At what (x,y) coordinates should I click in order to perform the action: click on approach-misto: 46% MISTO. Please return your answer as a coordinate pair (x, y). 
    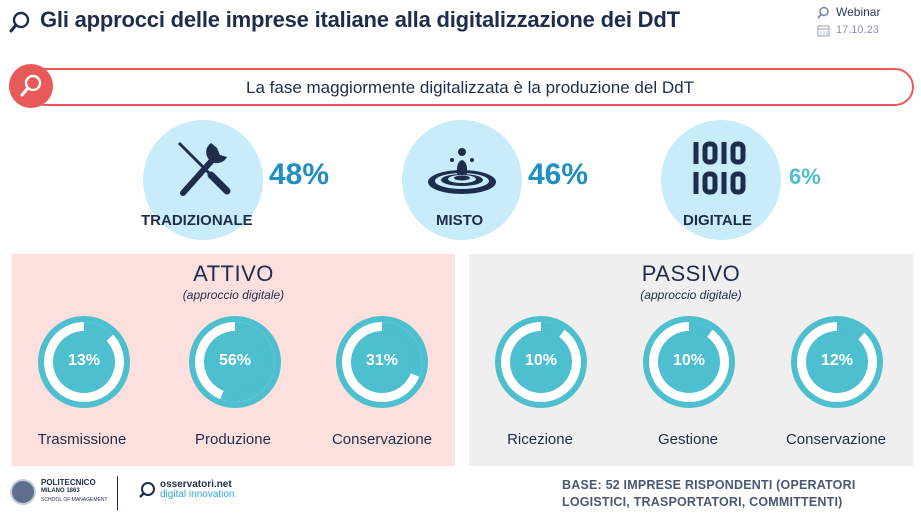
    Looking at the image, I should click on (522, 180).